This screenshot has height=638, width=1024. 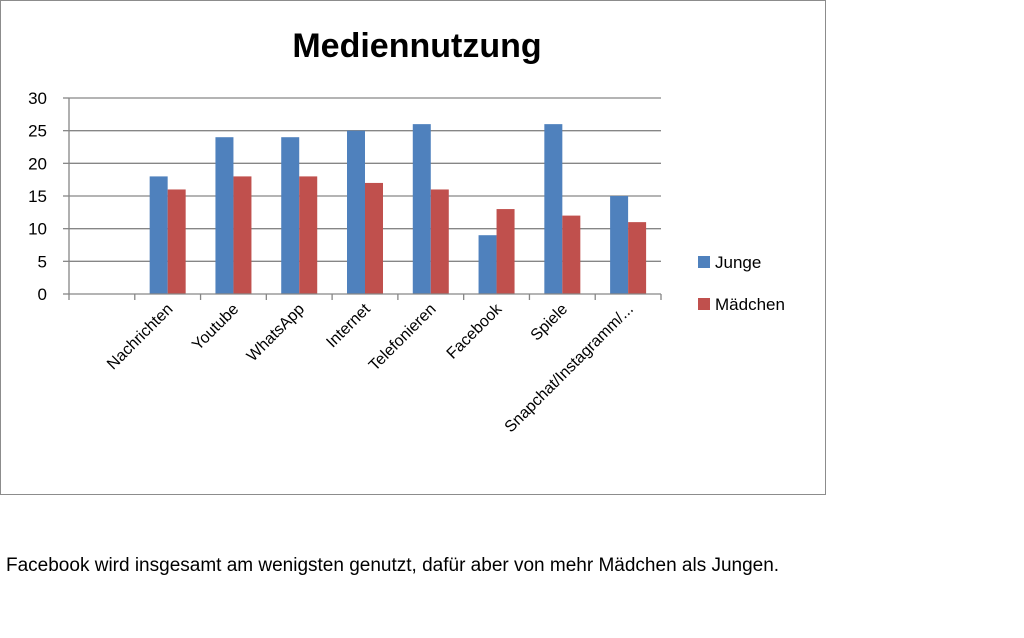 I want to click on y-tick-label: 10, so click(x=37, y=229).